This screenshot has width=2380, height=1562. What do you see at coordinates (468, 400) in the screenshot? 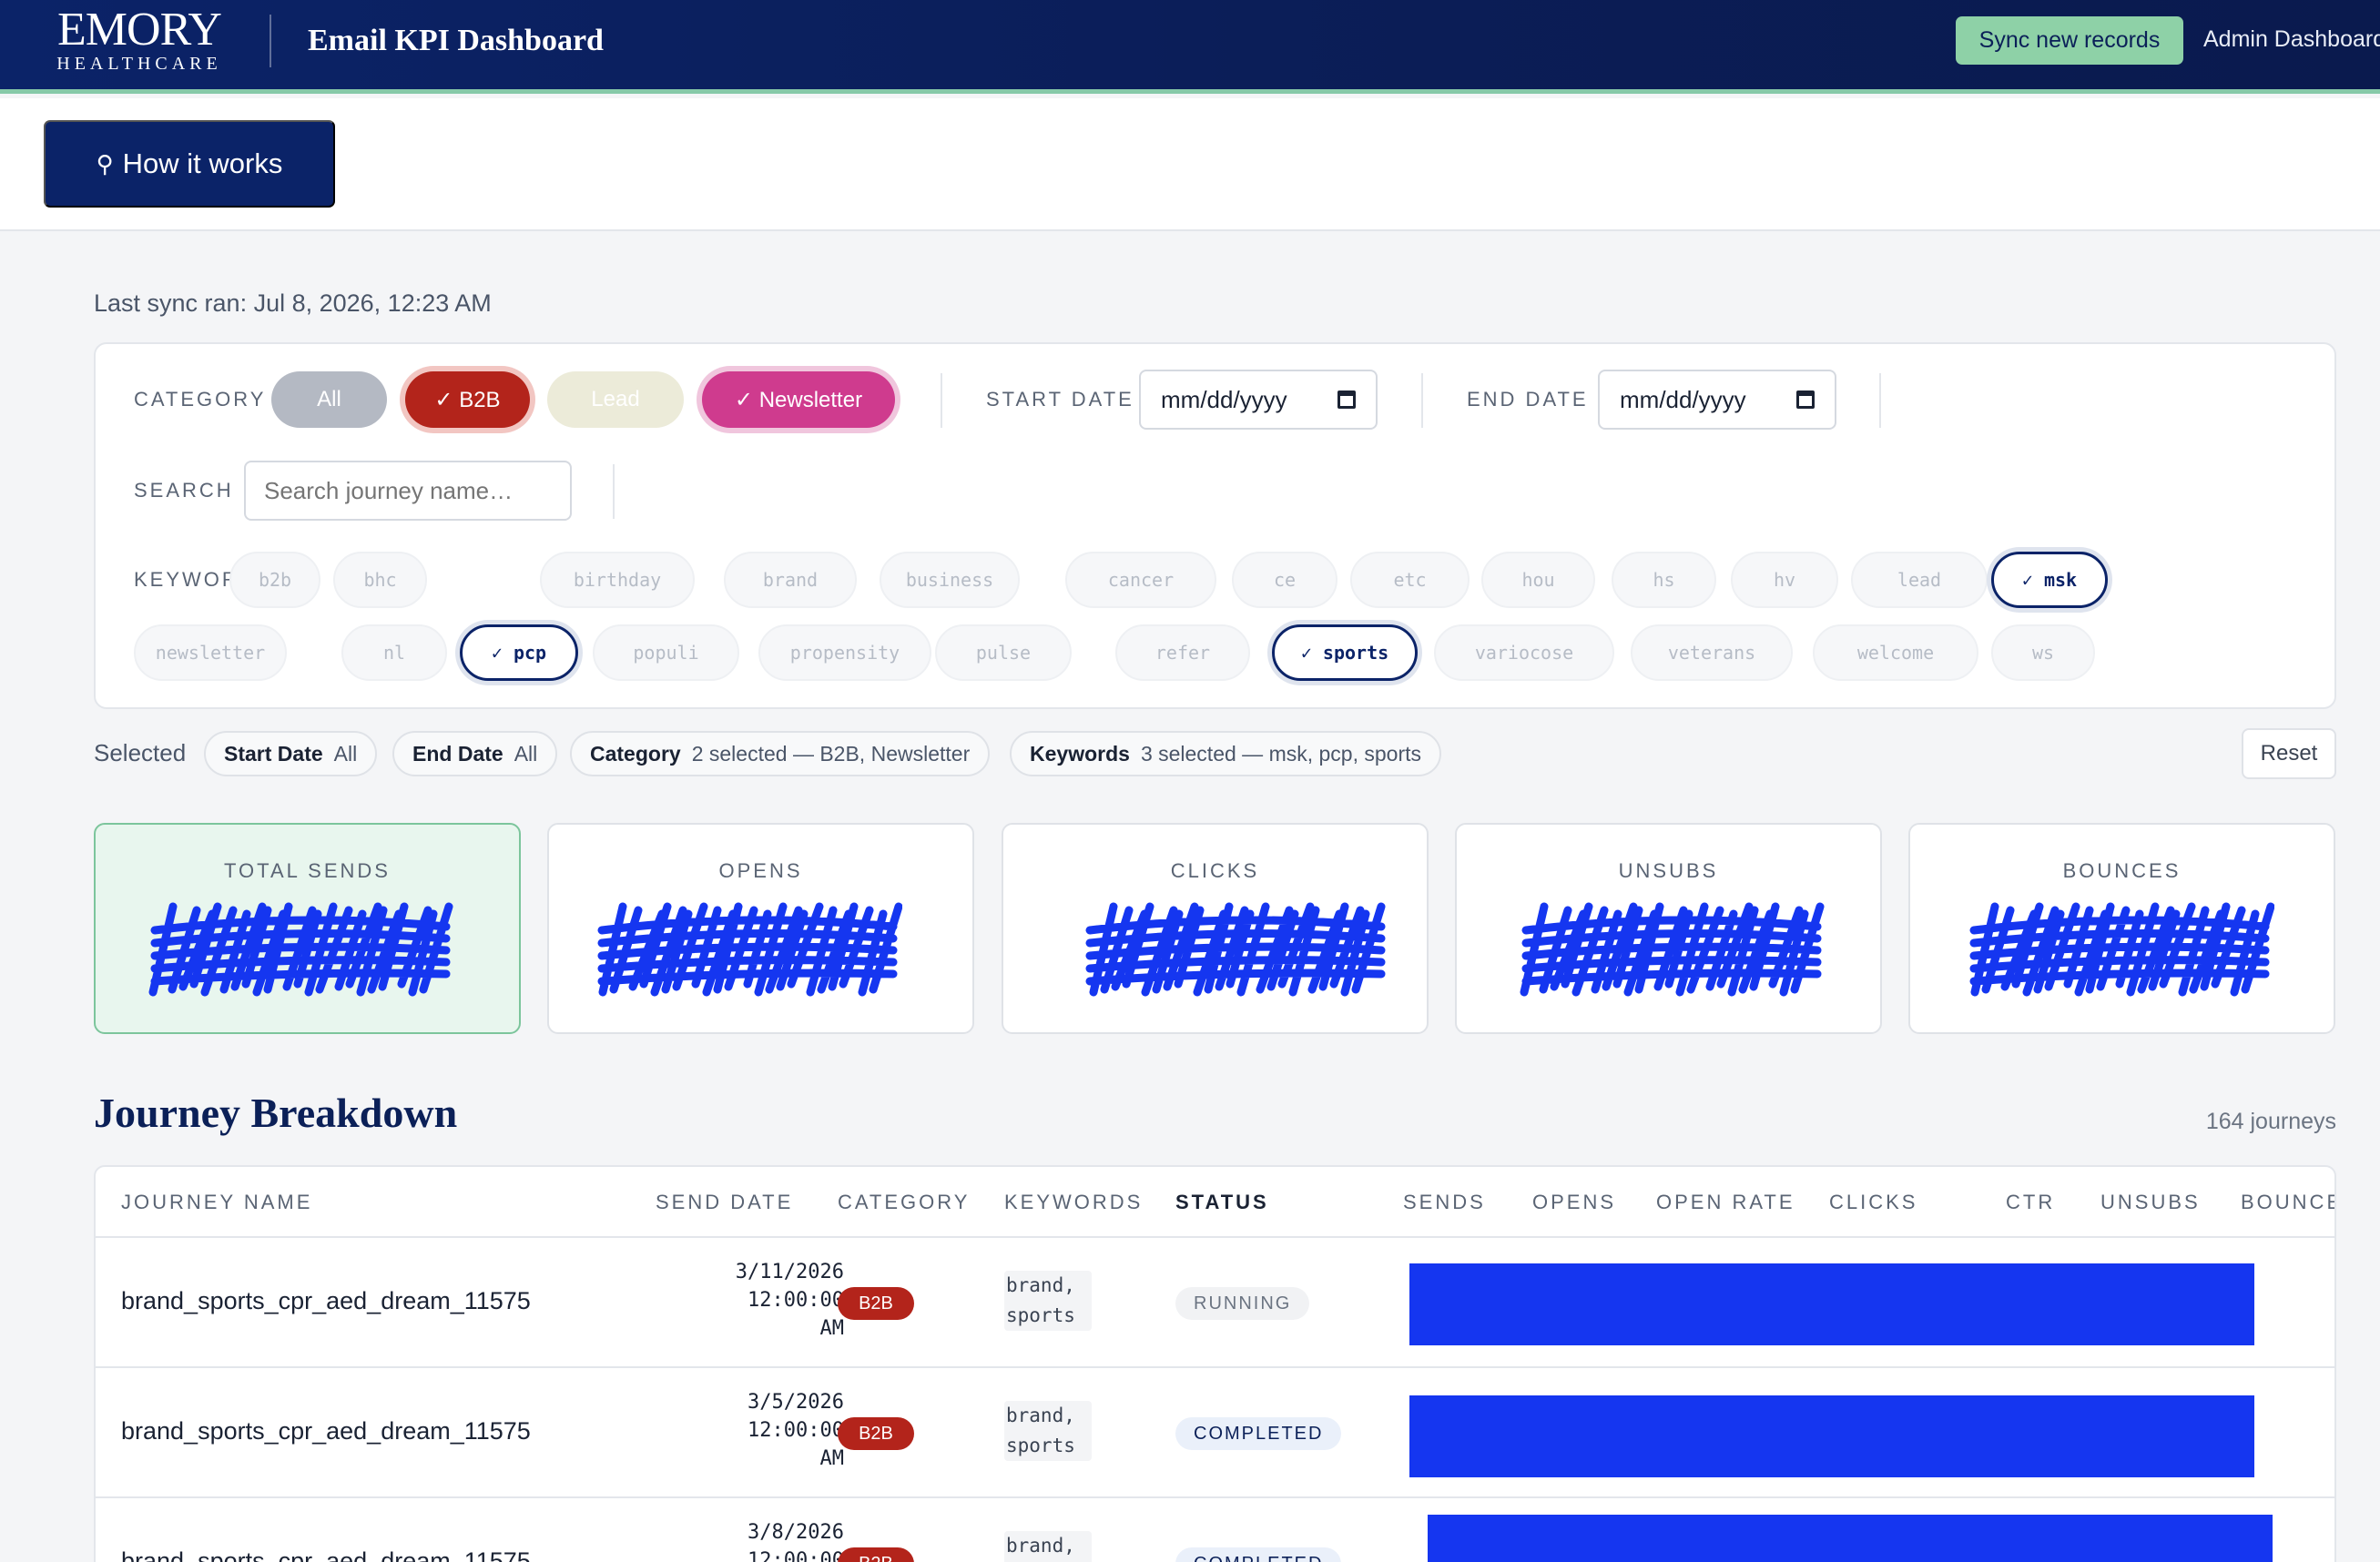
I see `category-pill-b2b: ✓ B2B` at bounding box center [468, 400].